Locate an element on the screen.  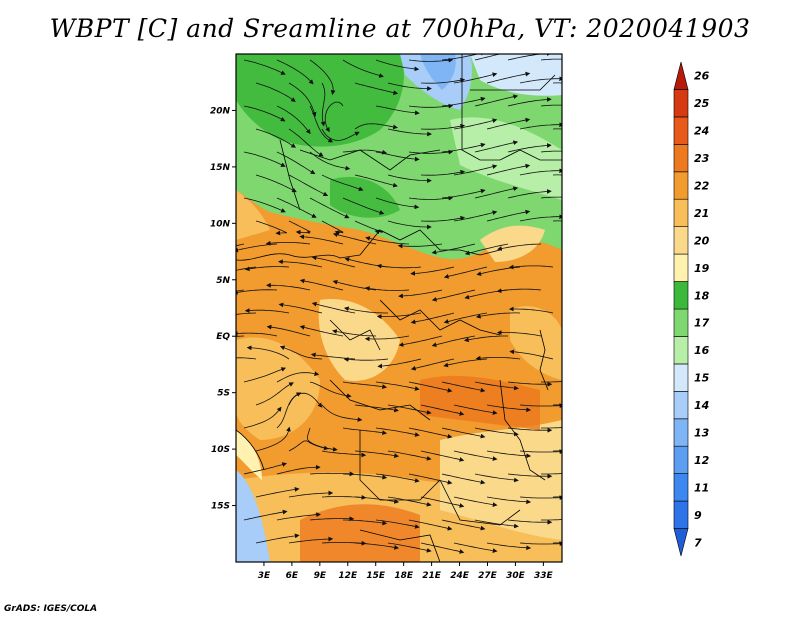
x-tick-label: 18E is located at coordinates (404, 576).